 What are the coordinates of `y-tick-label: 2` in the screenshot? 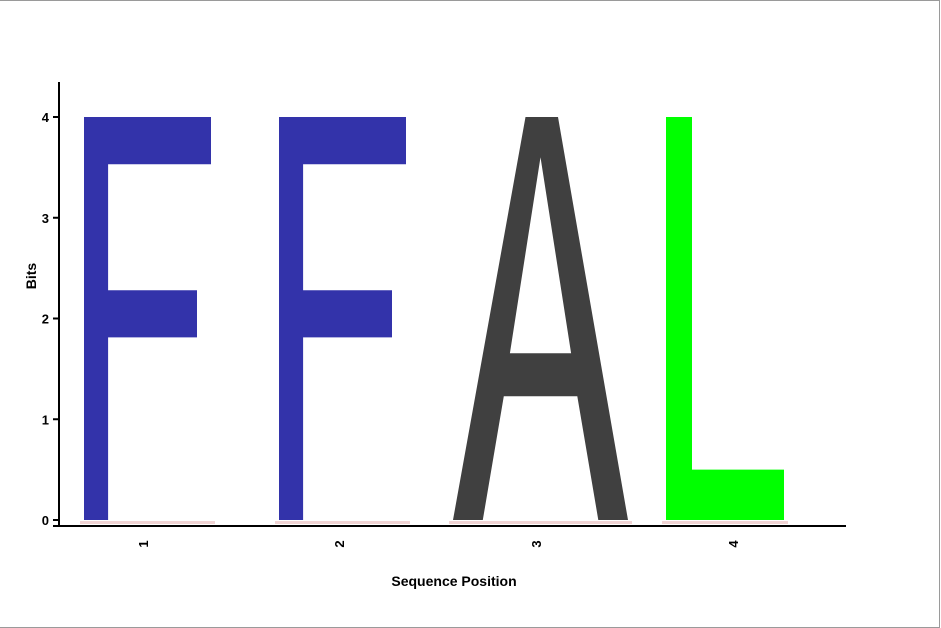 It's located at (45, 319).